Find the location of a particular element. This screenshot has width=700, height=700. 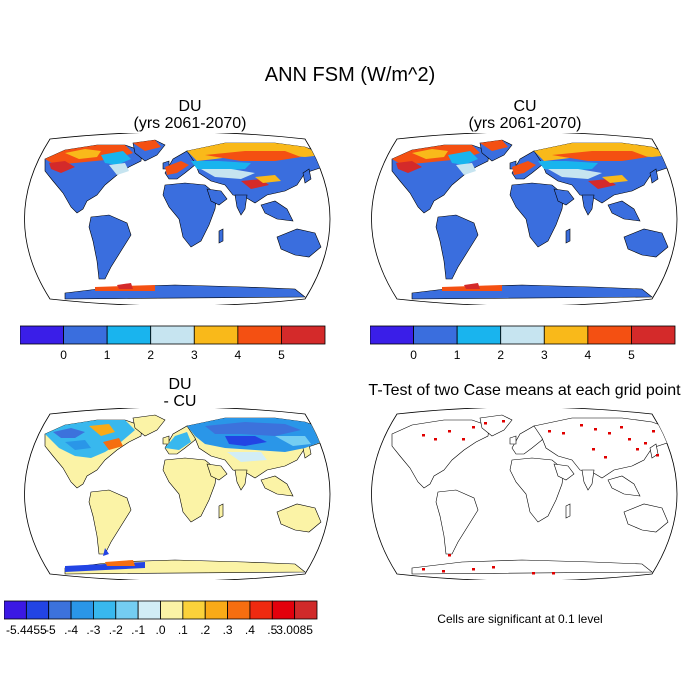

cu-cbar-tick-1: 1 is located at coordinates (457, 355).